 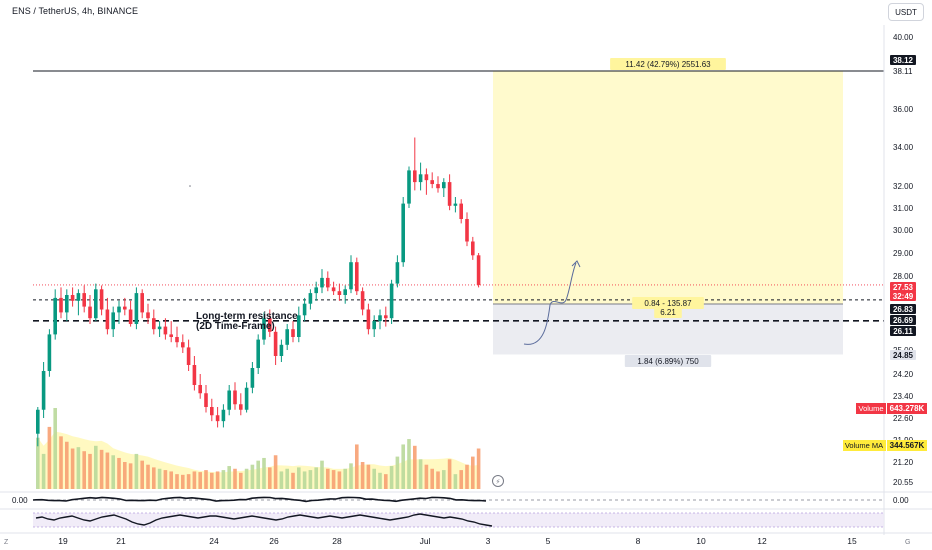 What do you see at coordinates (762, 541) in the screenshot?
I see `time-tick-label: 12` at bounding box center [762, 541].